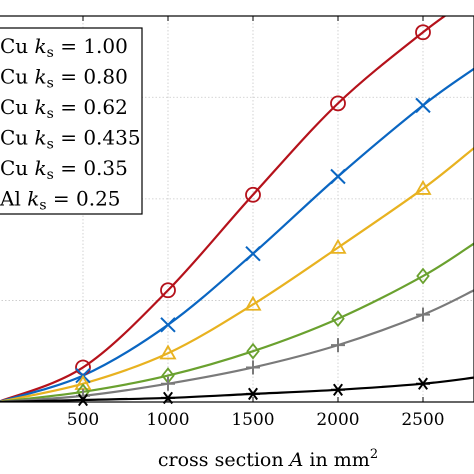 The image size is (474, 474). Describe the element at coordinates (167, 420) in the screenshot. I see `x-tick-label-1: 1000` at that location.